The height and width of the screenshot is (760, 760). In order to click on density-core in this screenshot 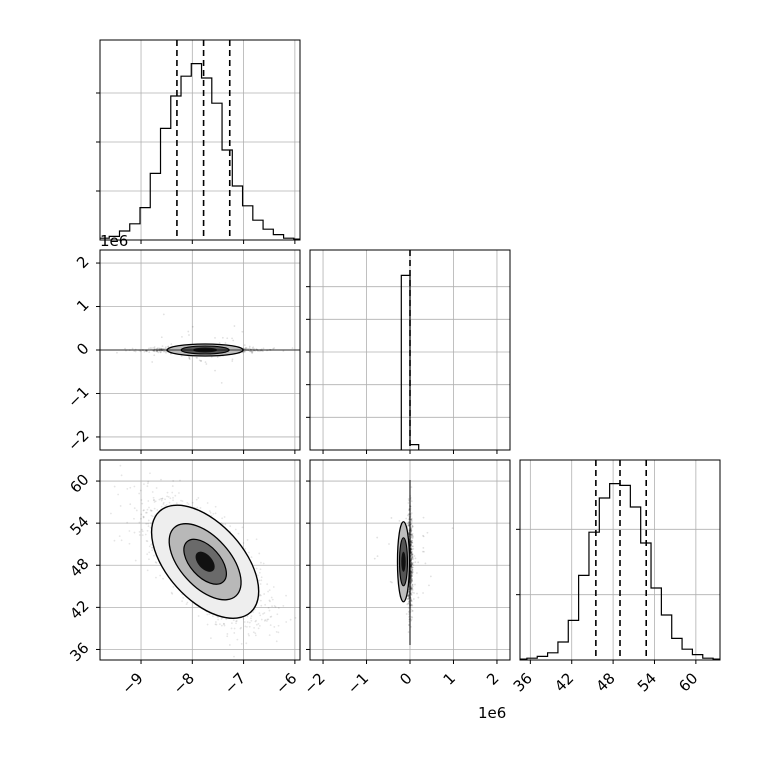, I will do `click(205, 561)`.